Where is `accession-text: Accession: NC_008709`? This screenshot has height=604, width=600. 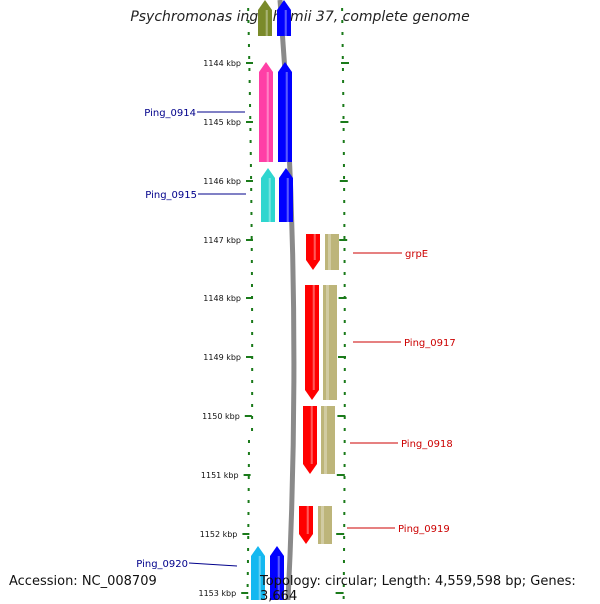 accession-text: Accession: NC_008709 is located at coordinates (83, 581).